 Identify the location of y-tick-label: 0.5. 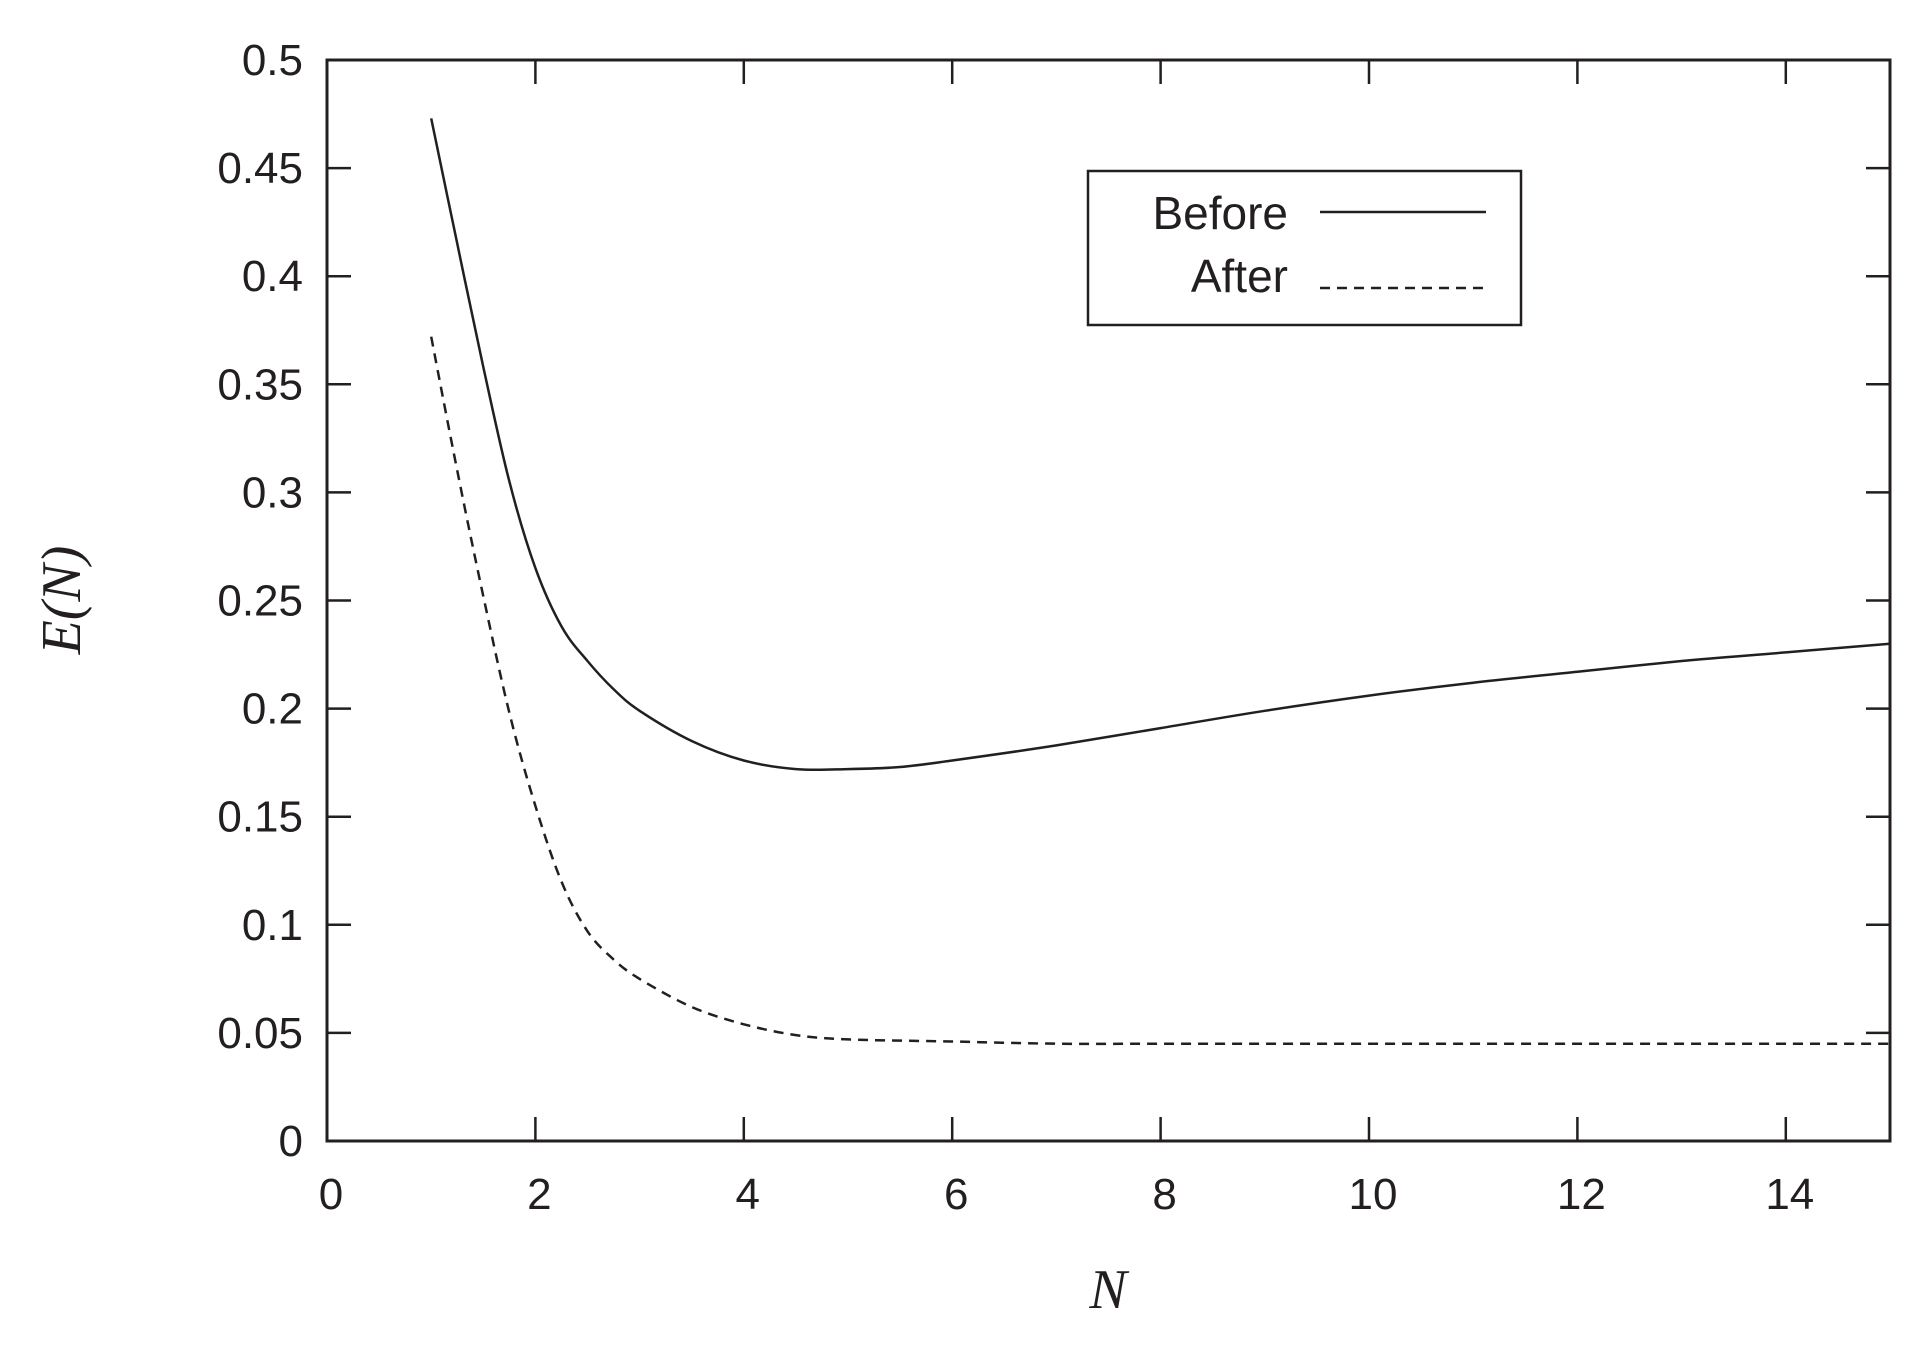
(272, 60).